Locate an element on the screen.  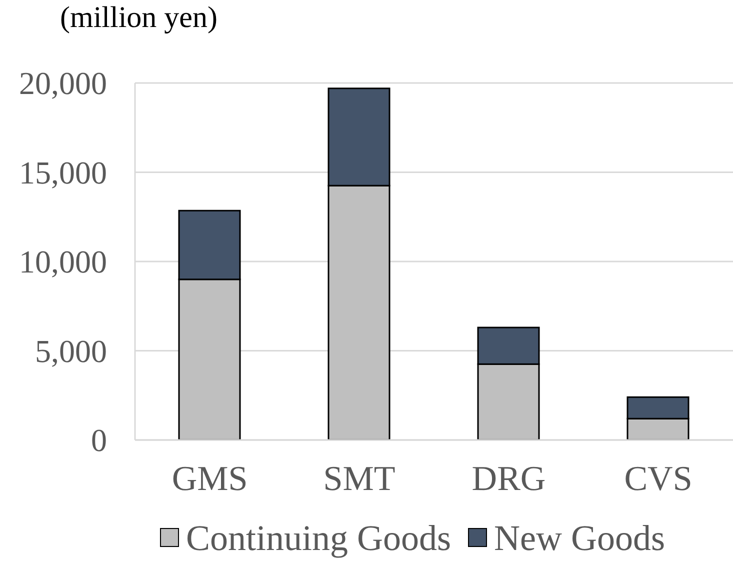
x-tick-label: SMT is located at coordinates (359, 478).